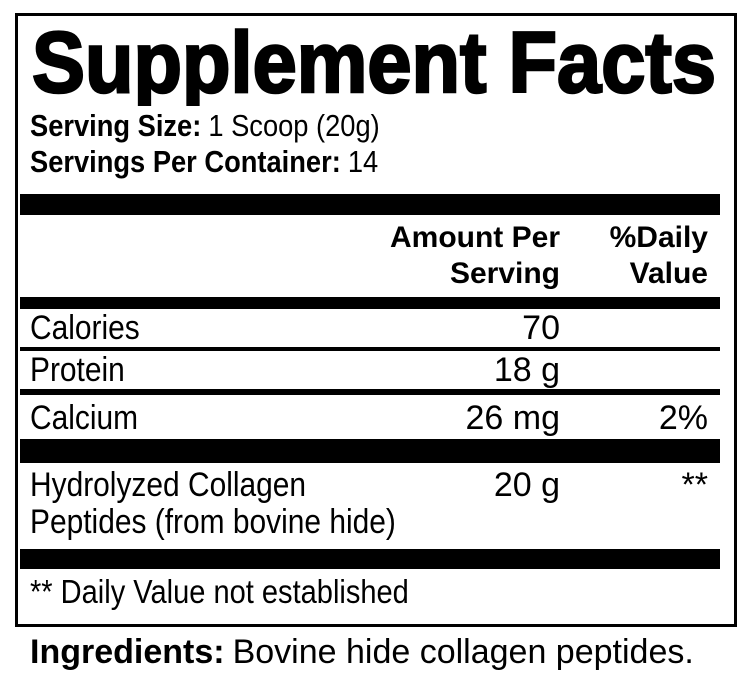  Describe the element at coordinates (85, 328) in the screenshot. I see `row-name: Calories` at that location.